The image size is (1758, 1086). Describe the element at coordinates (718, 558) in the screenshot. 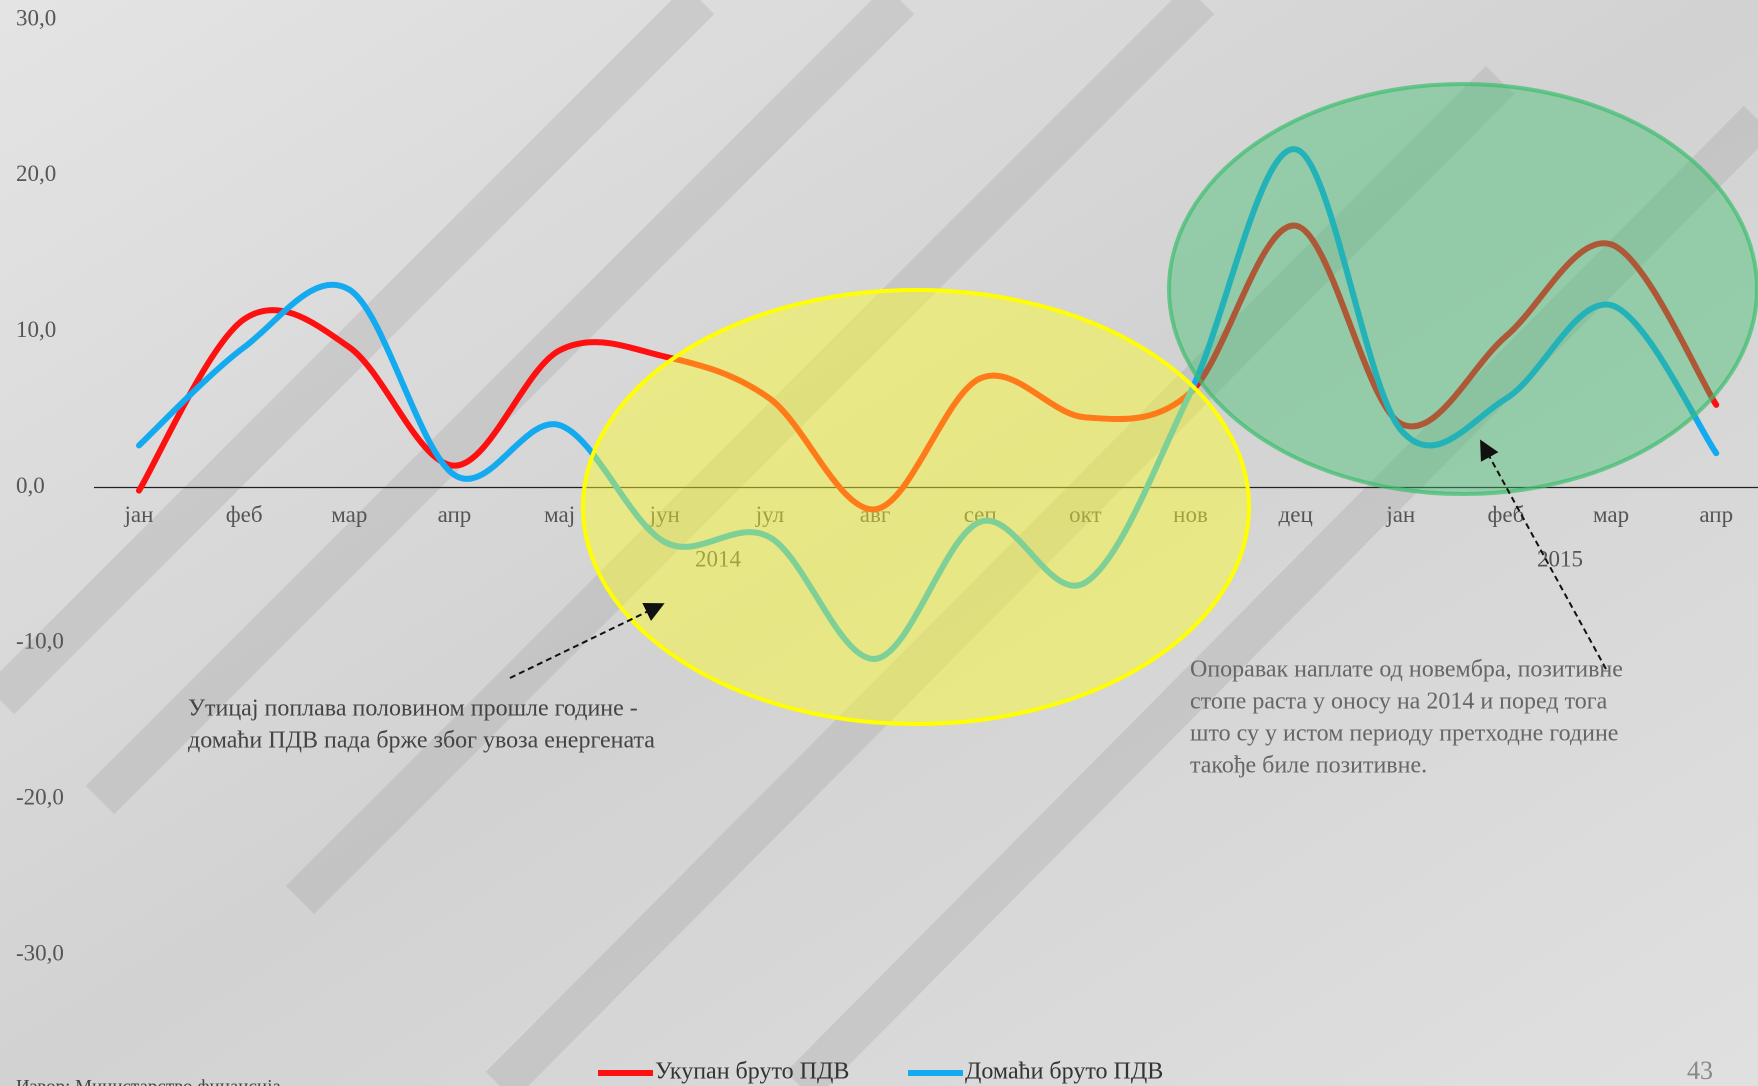

I see `year-label: 2014` at that location.